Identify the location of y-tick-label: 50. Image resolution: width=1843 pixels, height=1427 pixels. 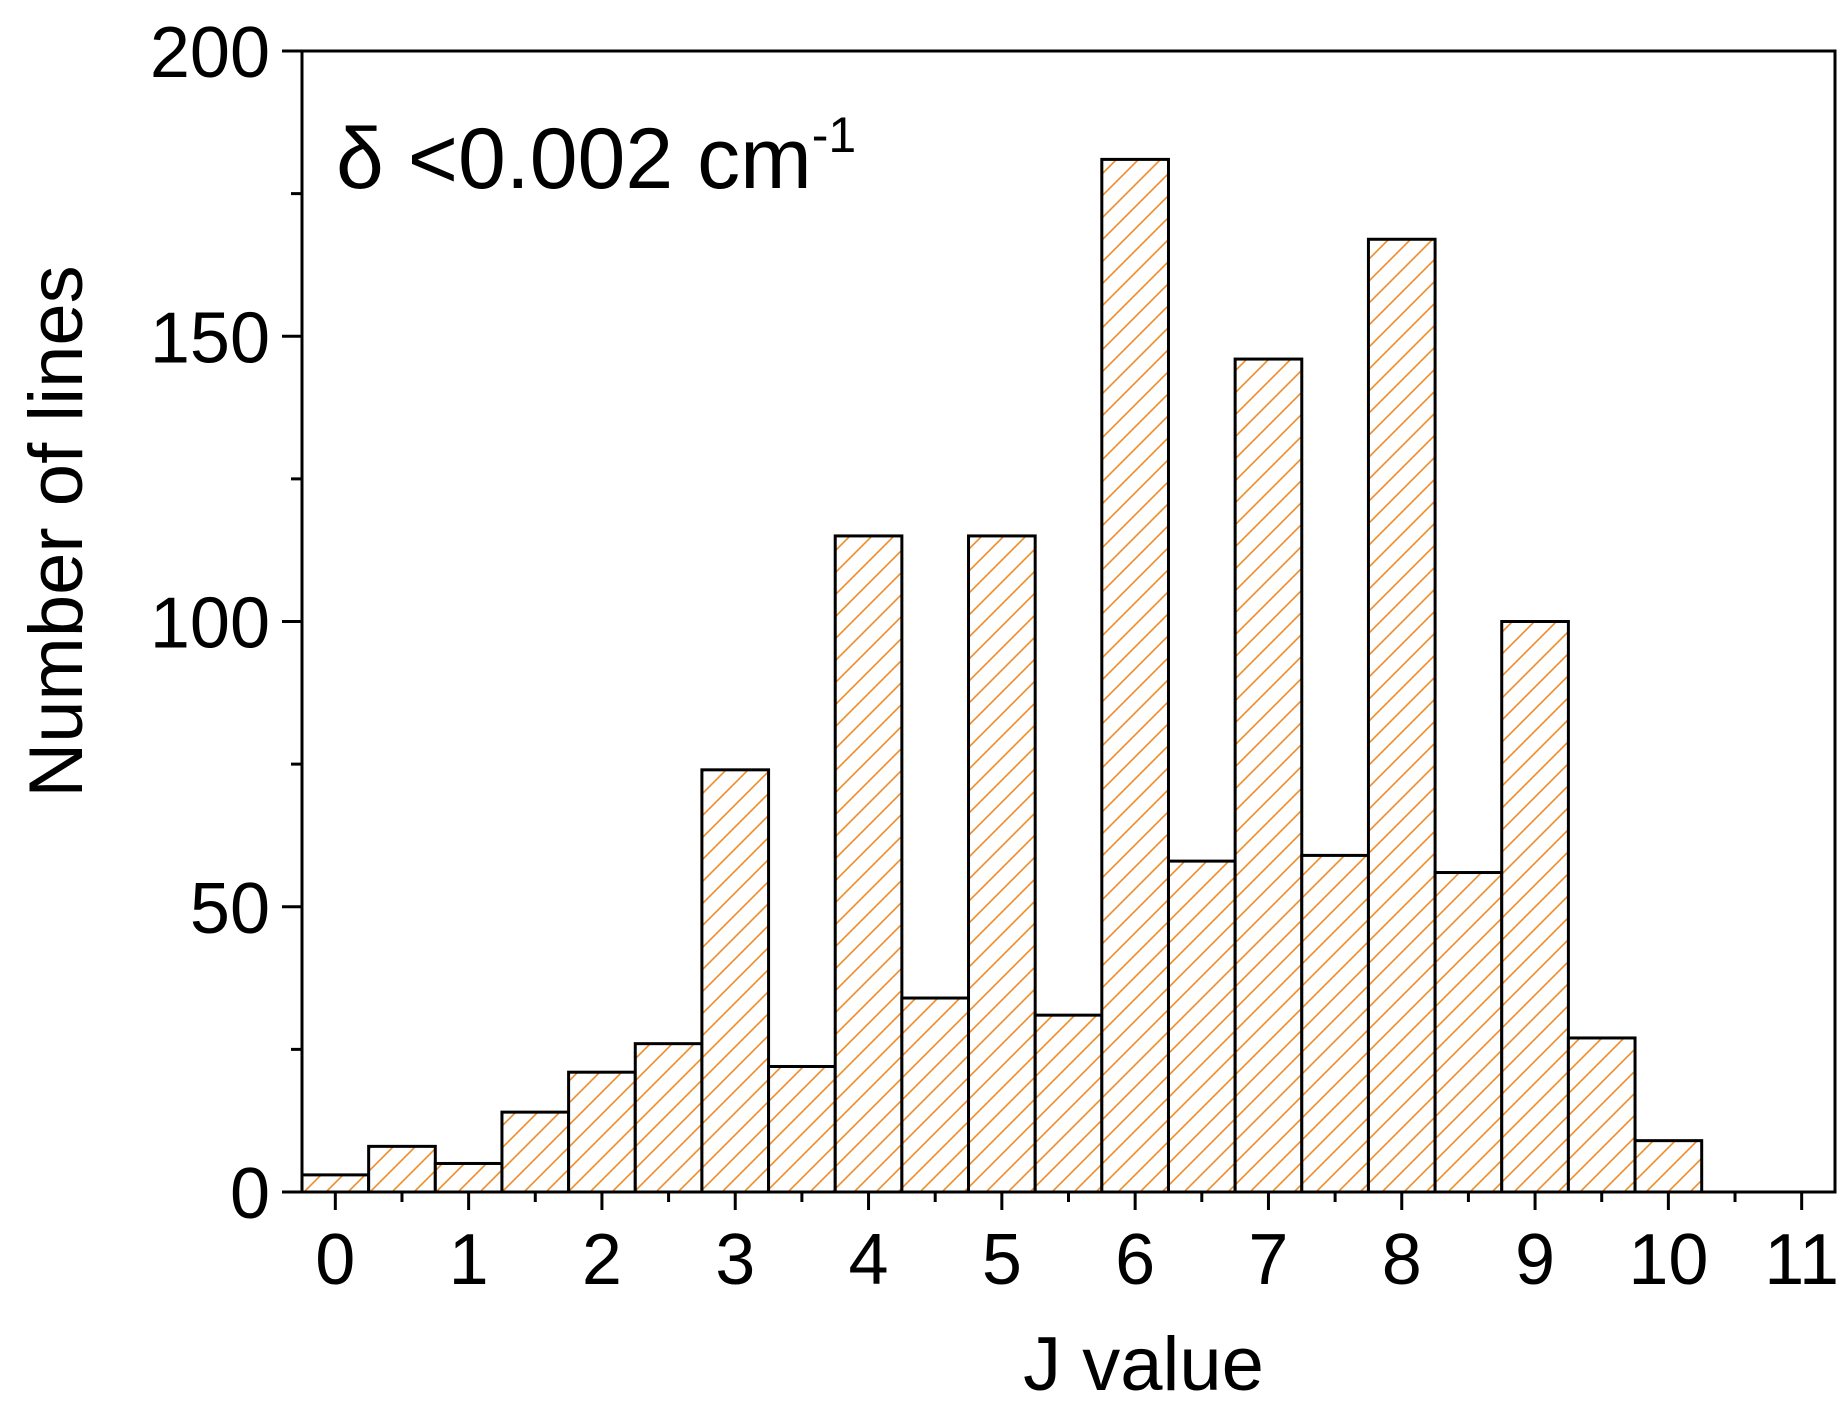
(230, 909).